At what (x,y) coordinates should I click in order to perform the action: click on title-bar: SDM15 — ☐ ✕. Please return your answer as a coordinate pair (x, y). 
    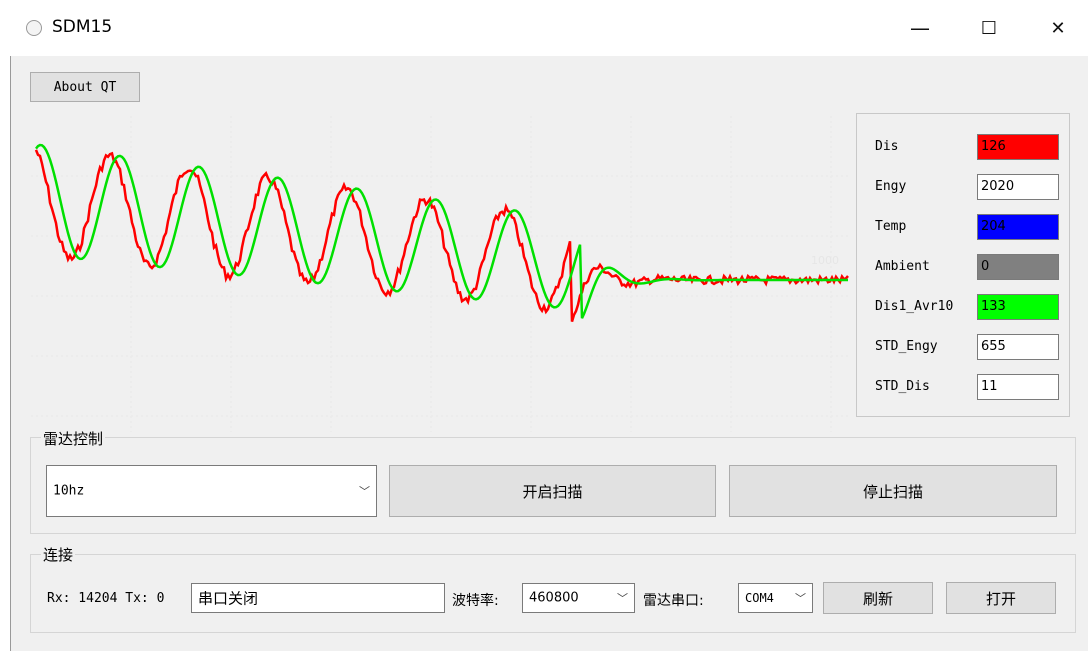
    Looking at the image, I should click on (544, 28).